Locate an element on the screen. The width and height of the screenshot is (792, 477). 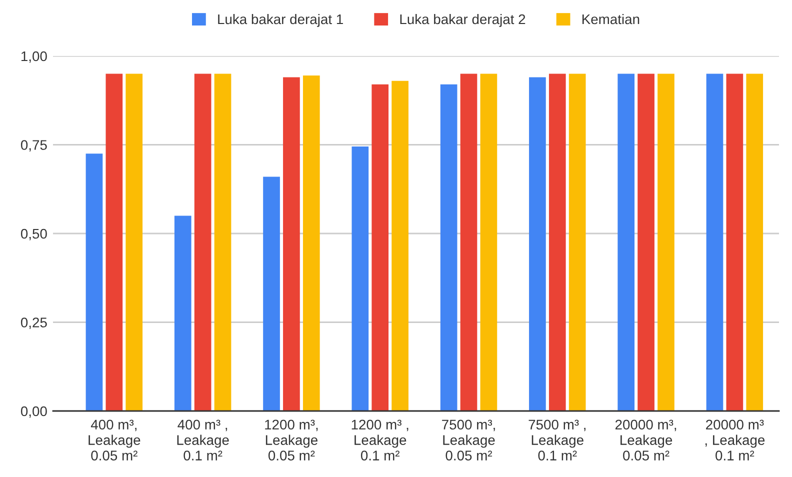
x-tick-label: 400 m³ , Leakage 0.1 m² is located at coordinates (203, 440).